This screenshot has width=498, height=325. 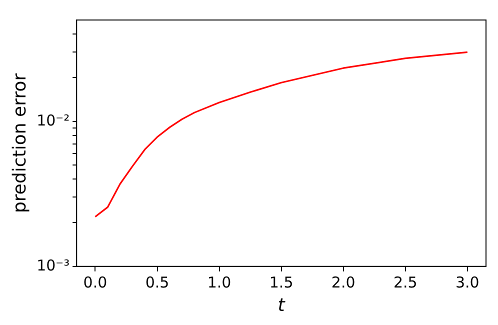 What do you see at coordinates (281, 282) in the screenshot?
I see `x-tick-label: 1.5` at bounding box center [281, 282].